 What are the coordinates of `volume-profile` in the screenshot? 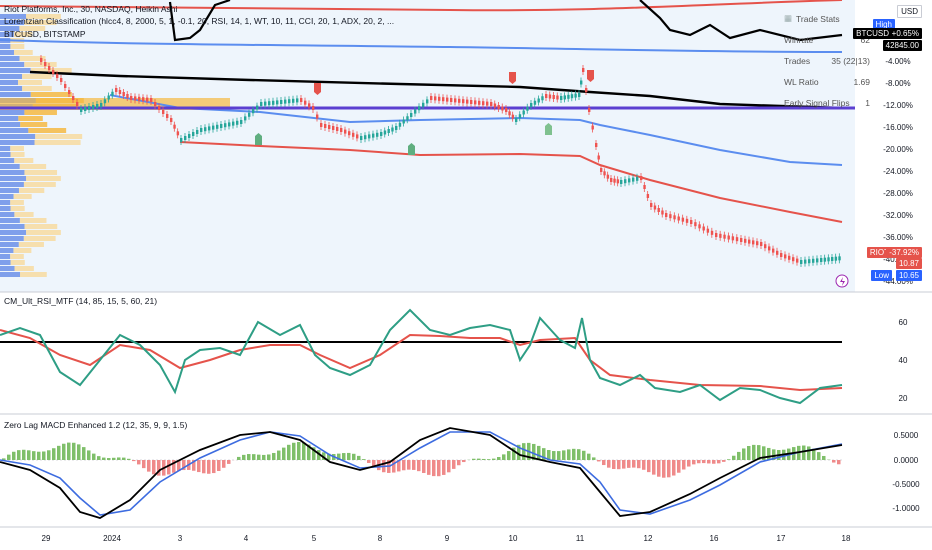 It's located at (115, 145).